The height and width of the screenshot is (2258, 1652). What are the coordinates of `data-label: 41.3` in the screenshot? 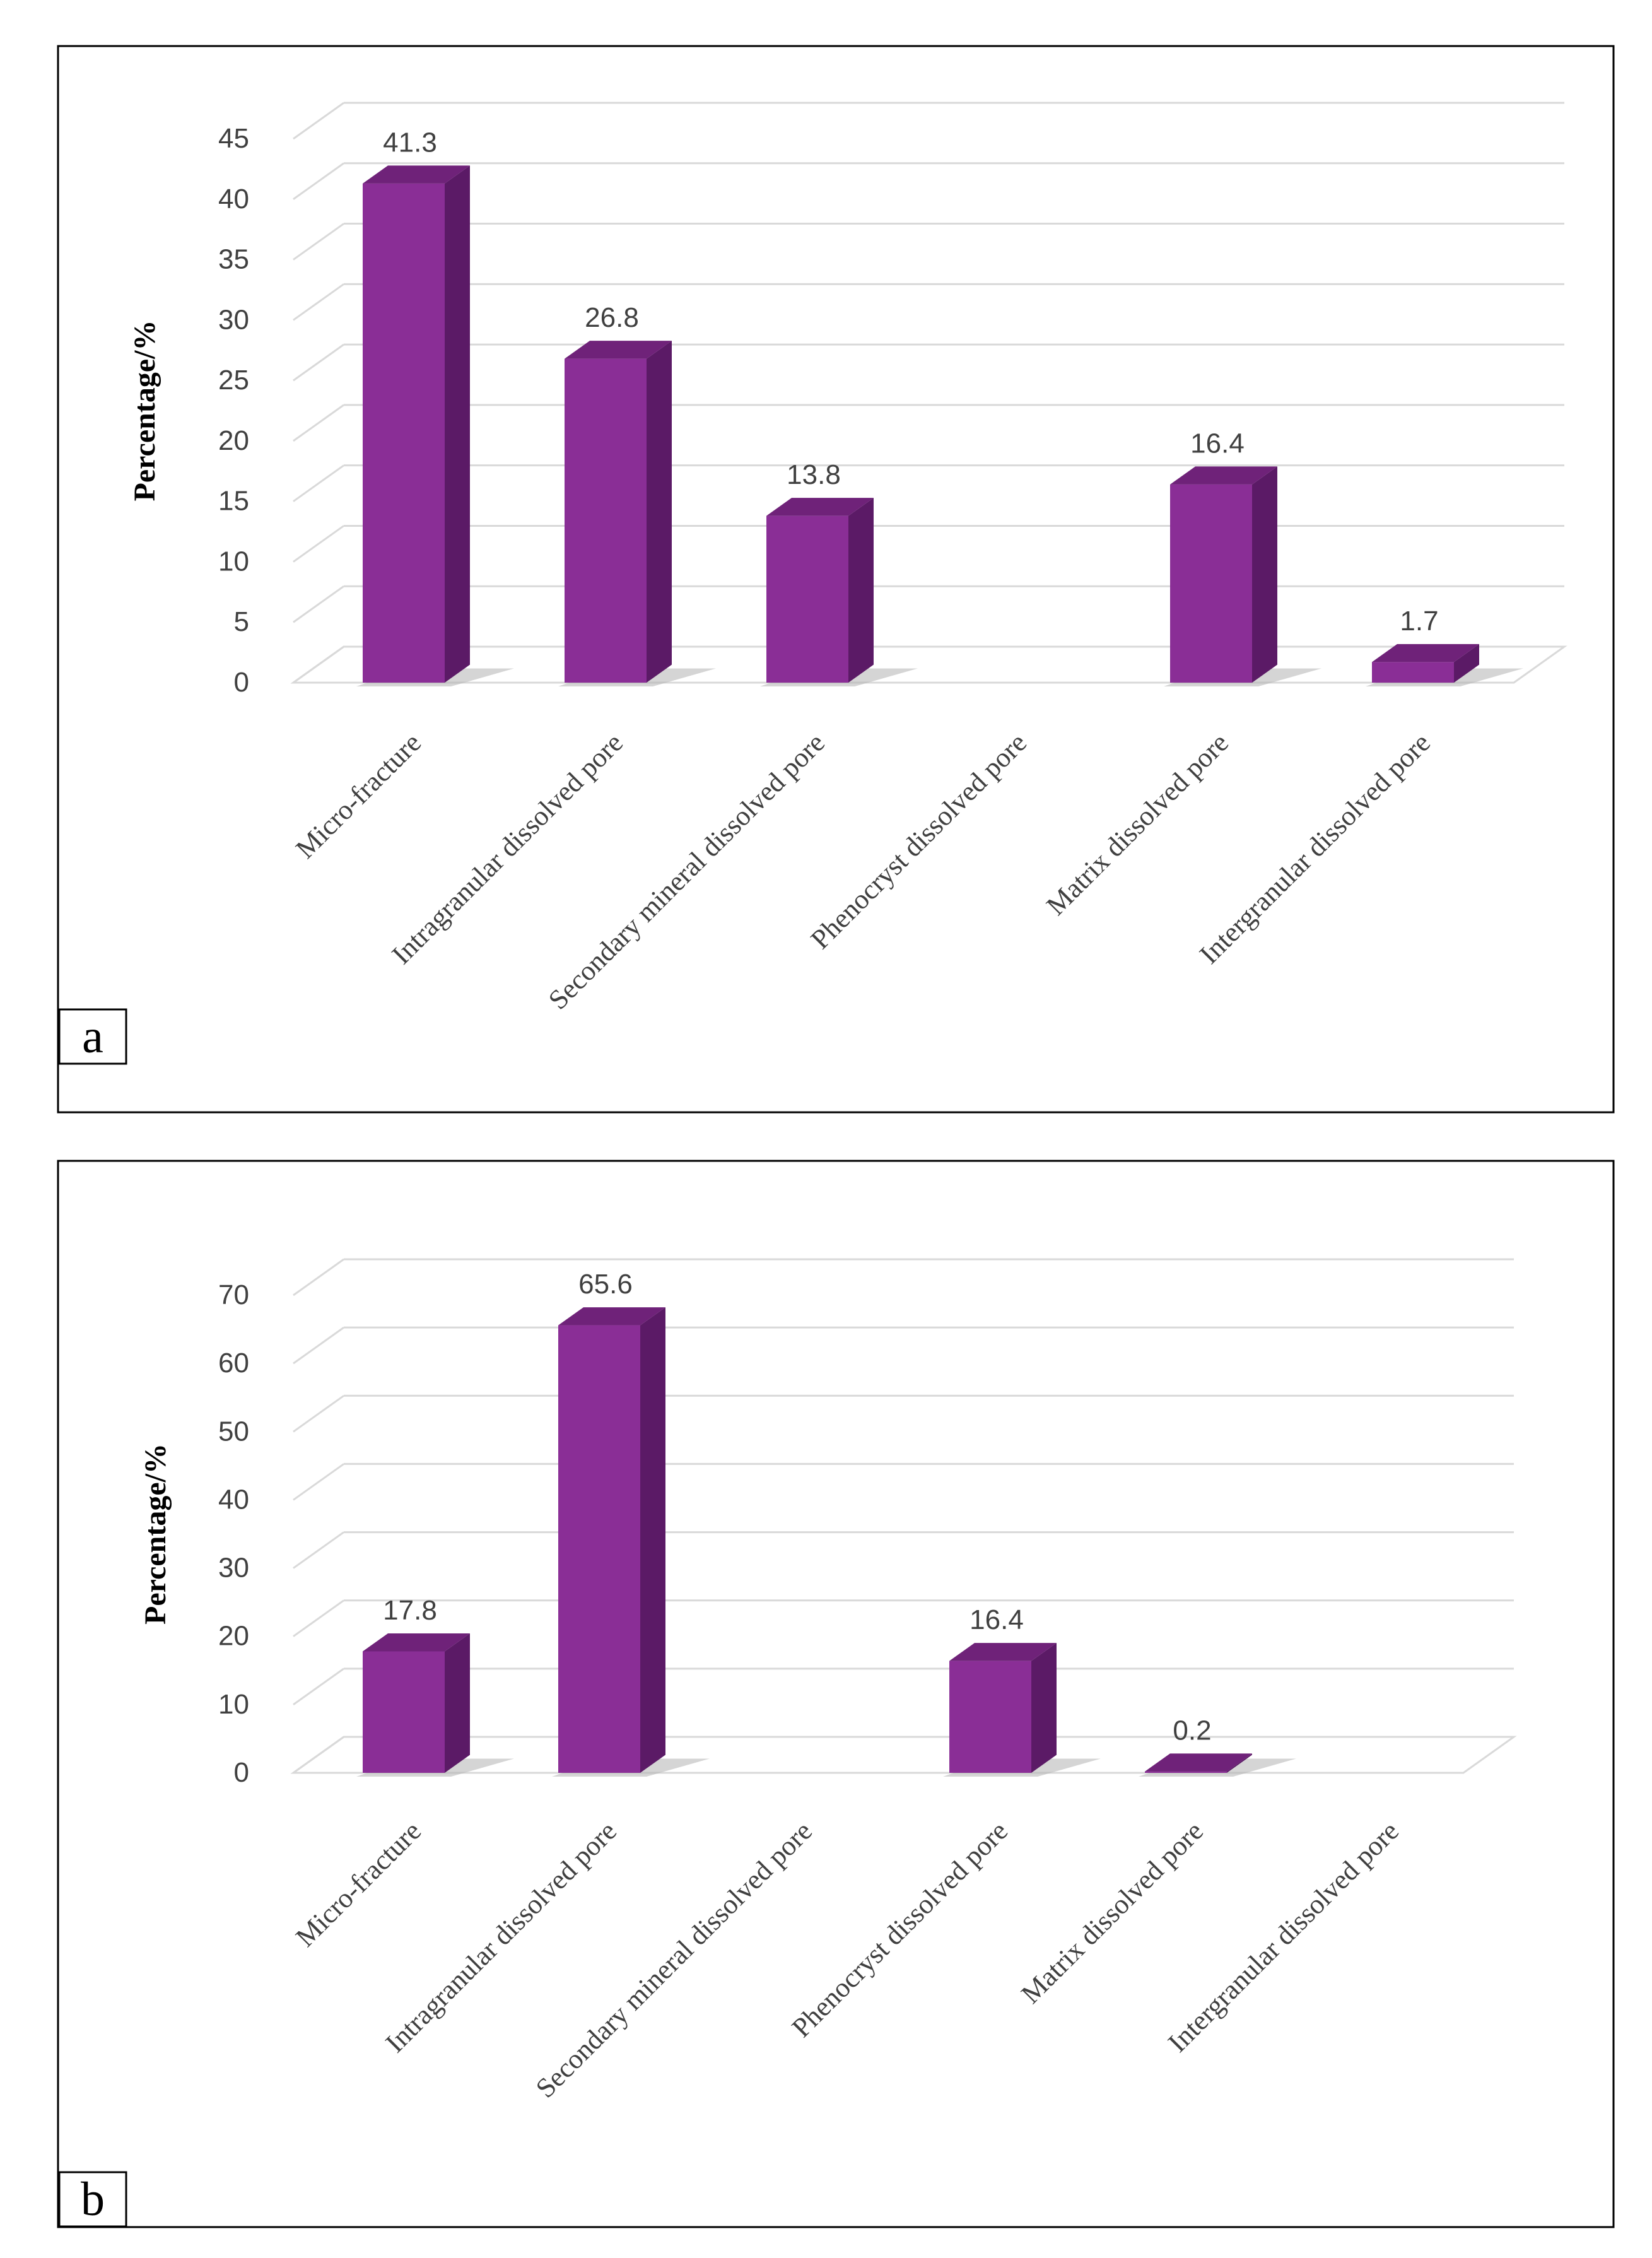 It's located at (410, 142).